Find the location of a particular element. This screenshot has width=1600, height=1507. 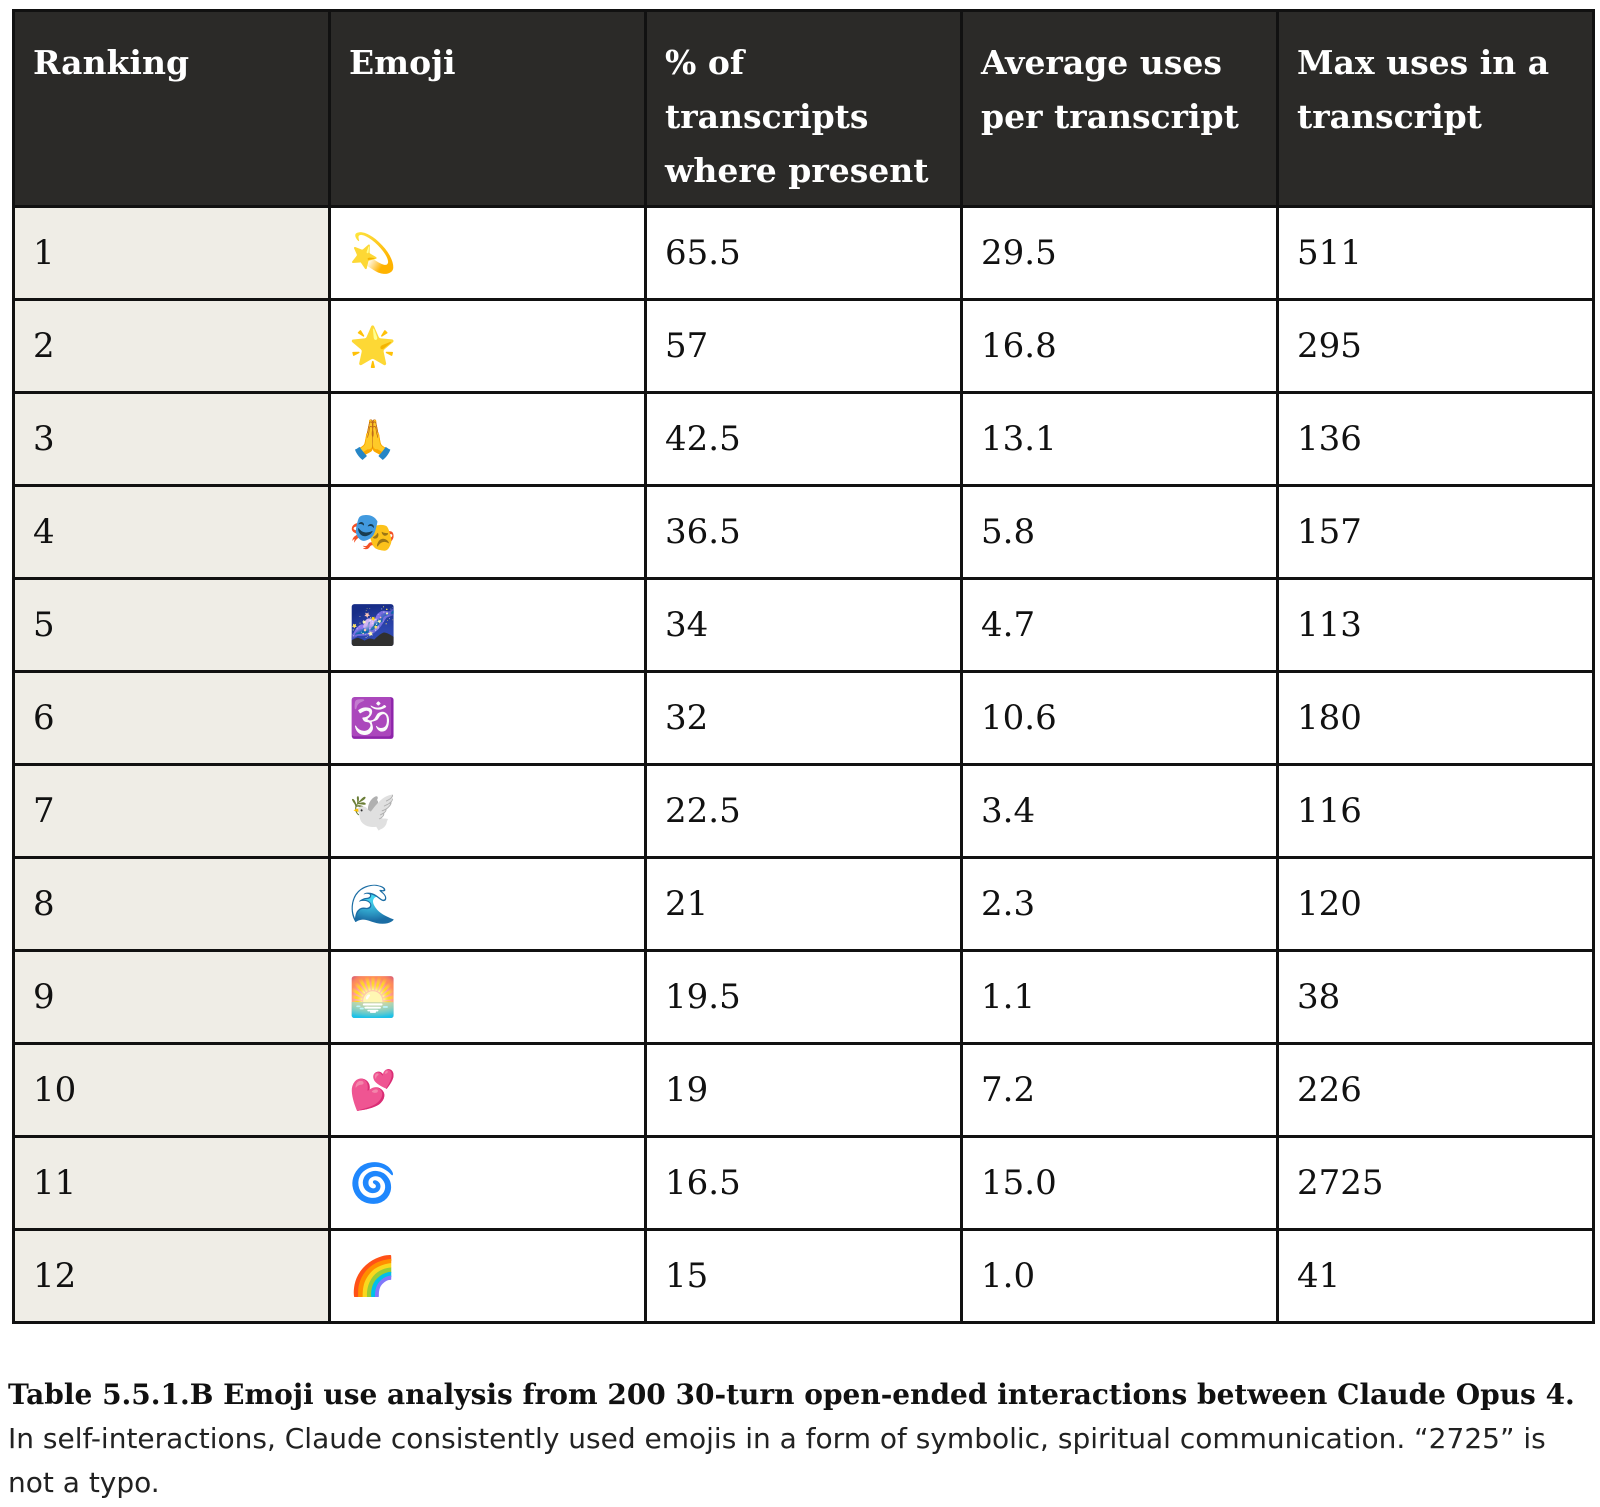

rank-cell: 6 is located at coordinates (171, 718).